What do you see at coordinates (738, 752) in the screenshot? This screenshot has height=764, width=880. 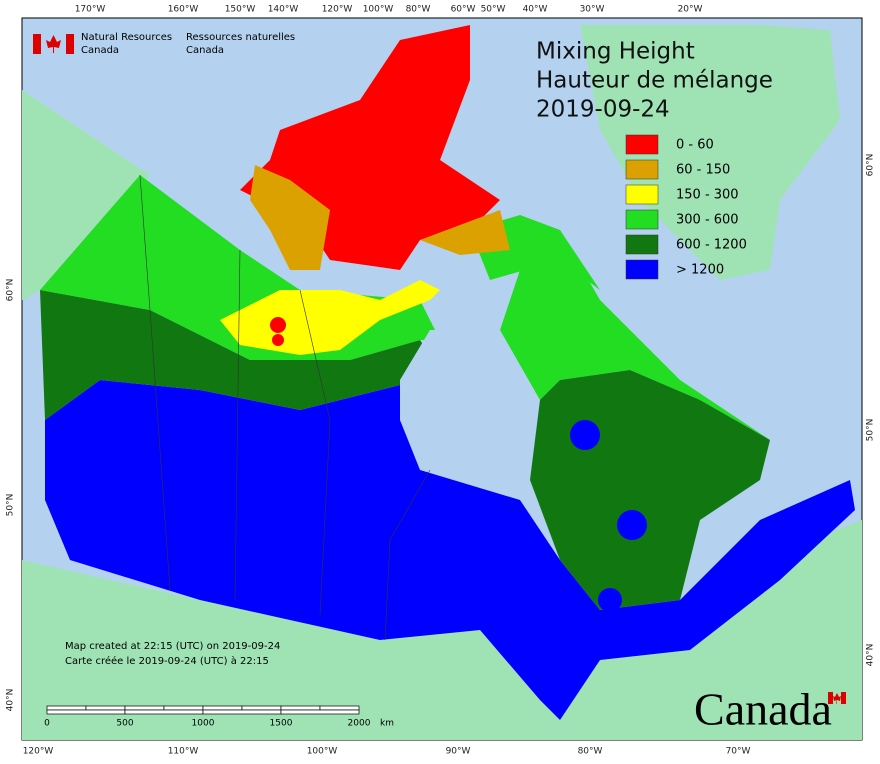 I see `longitude-label: 70°W` at bounding box center [738, 752].